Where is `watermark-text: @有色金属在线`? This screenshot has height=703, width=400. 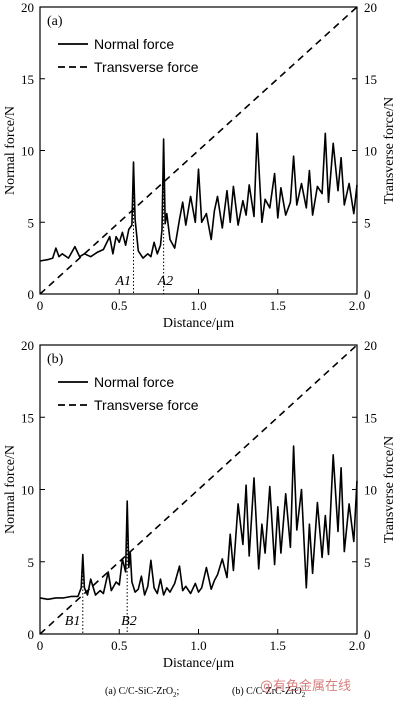
watermark-text: @有色金属在线 is located at coordinates (305, 686).